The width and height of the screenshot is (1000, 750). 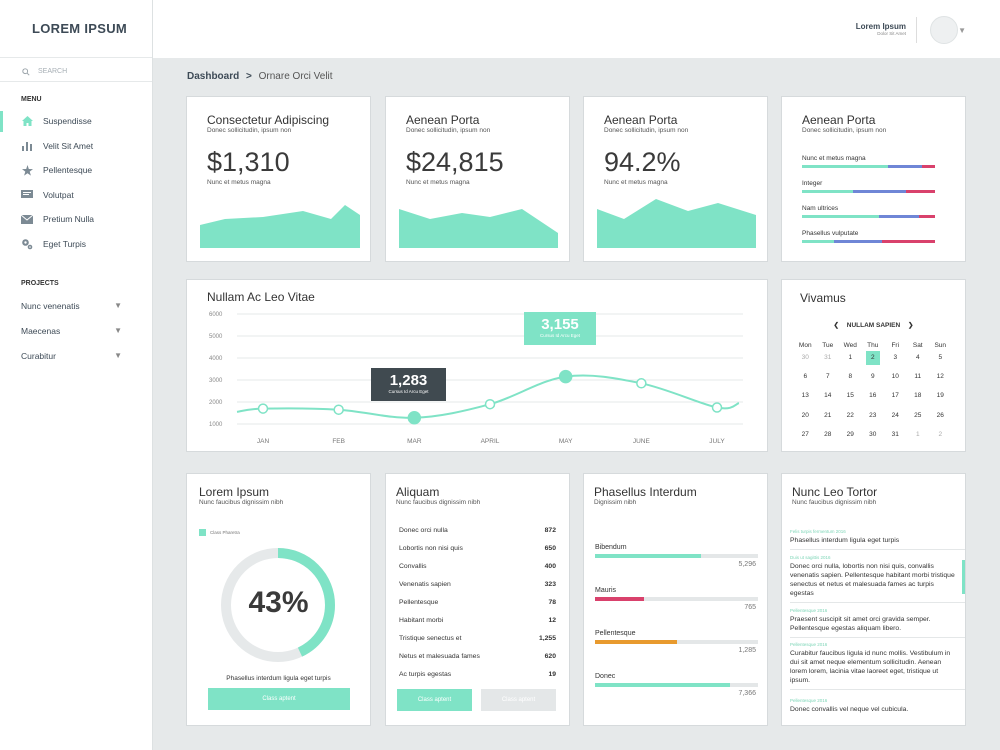 I want to click on bar-track, so click(x=676, y=556).